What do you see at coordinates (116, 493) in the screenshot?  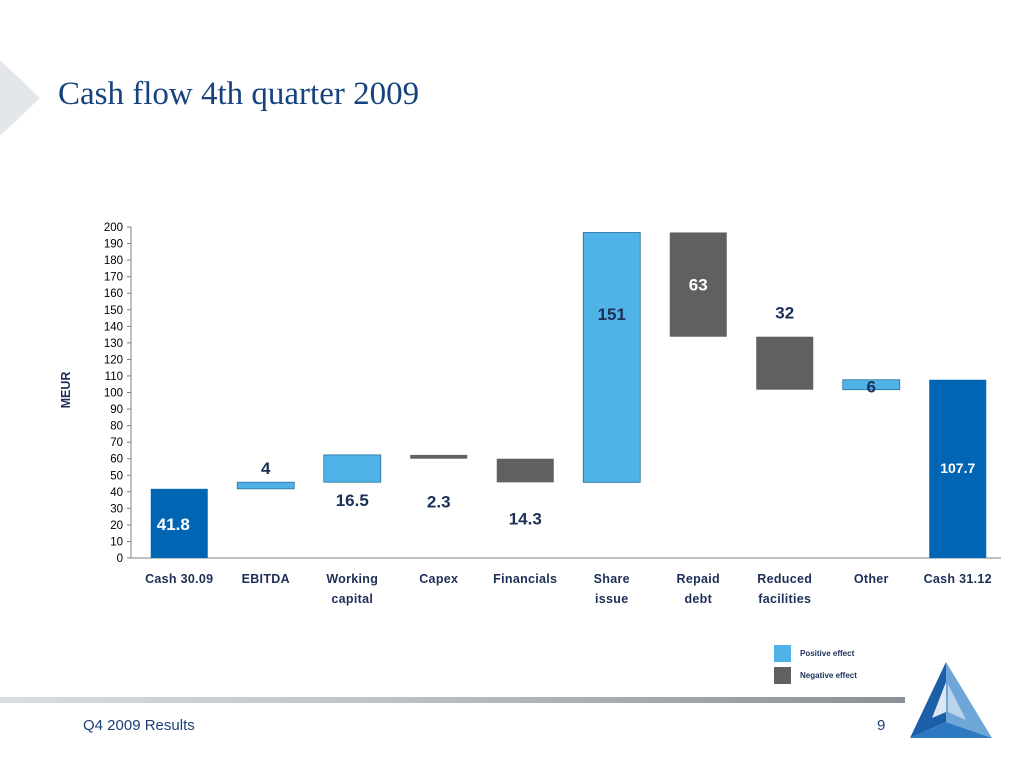 I see `y-tick-label: 40` at bounding box center [116, 493].